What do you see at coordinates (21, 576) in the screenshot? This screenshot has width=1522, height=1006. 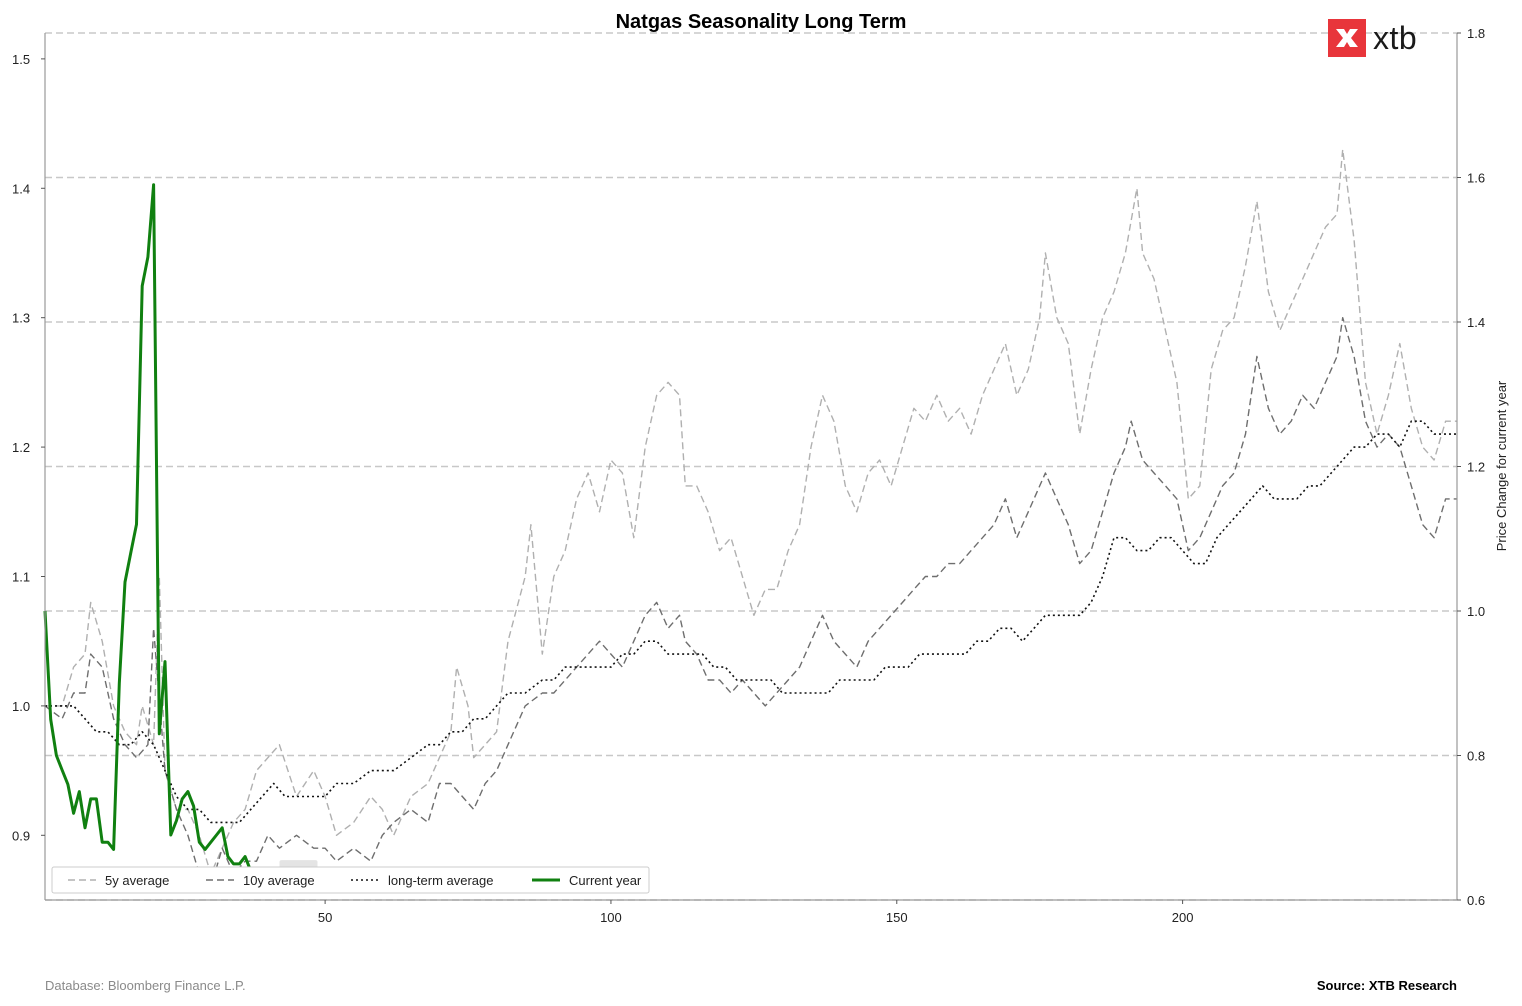 I see `left-tick-label: 1.1` at bounding box center [21, 576].